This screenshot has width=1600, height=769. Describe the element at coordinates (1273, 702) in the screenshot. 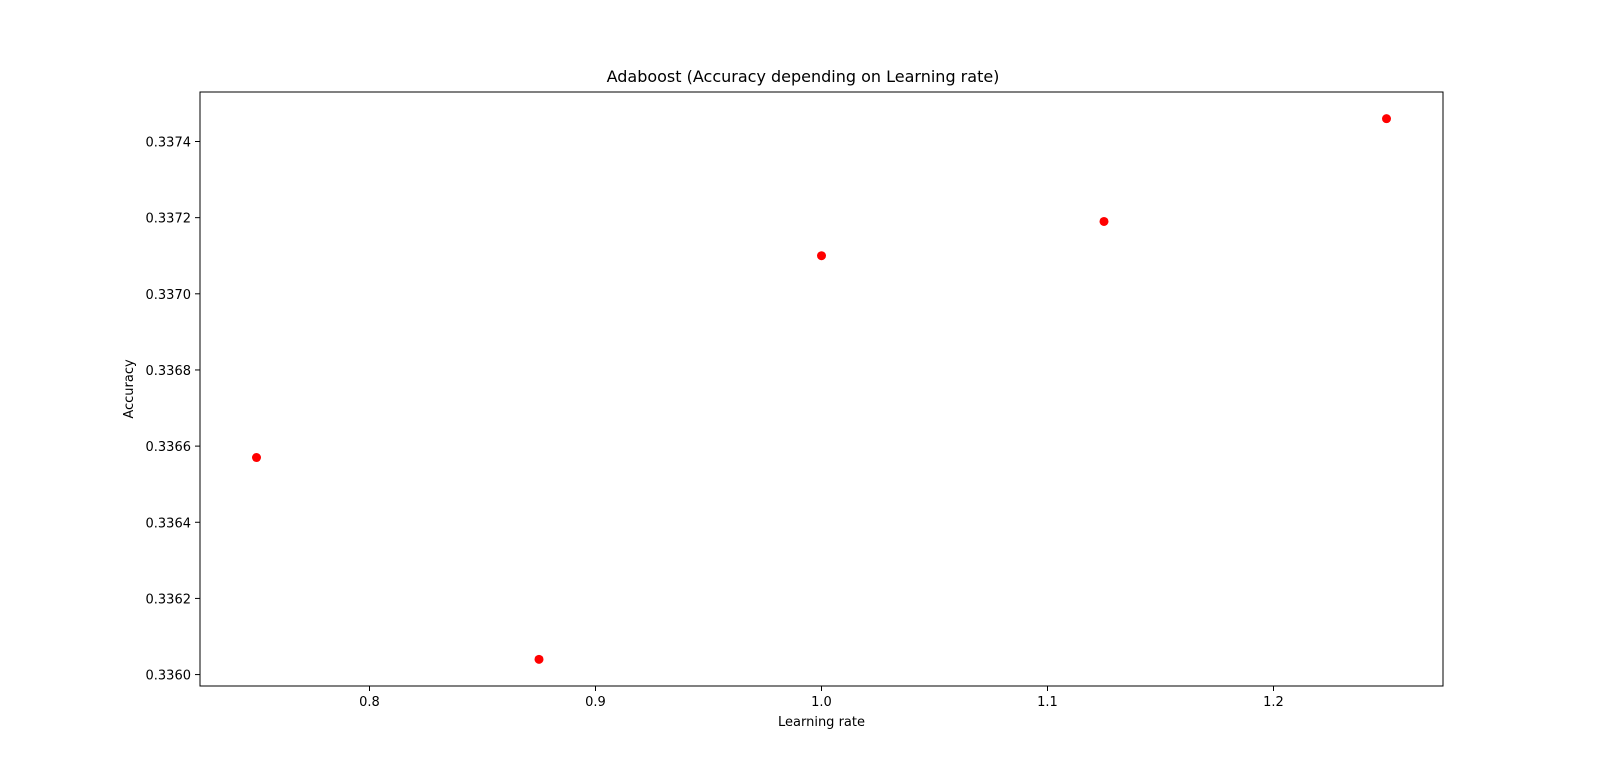

I see `x-tick-label: 1.2` at that location.